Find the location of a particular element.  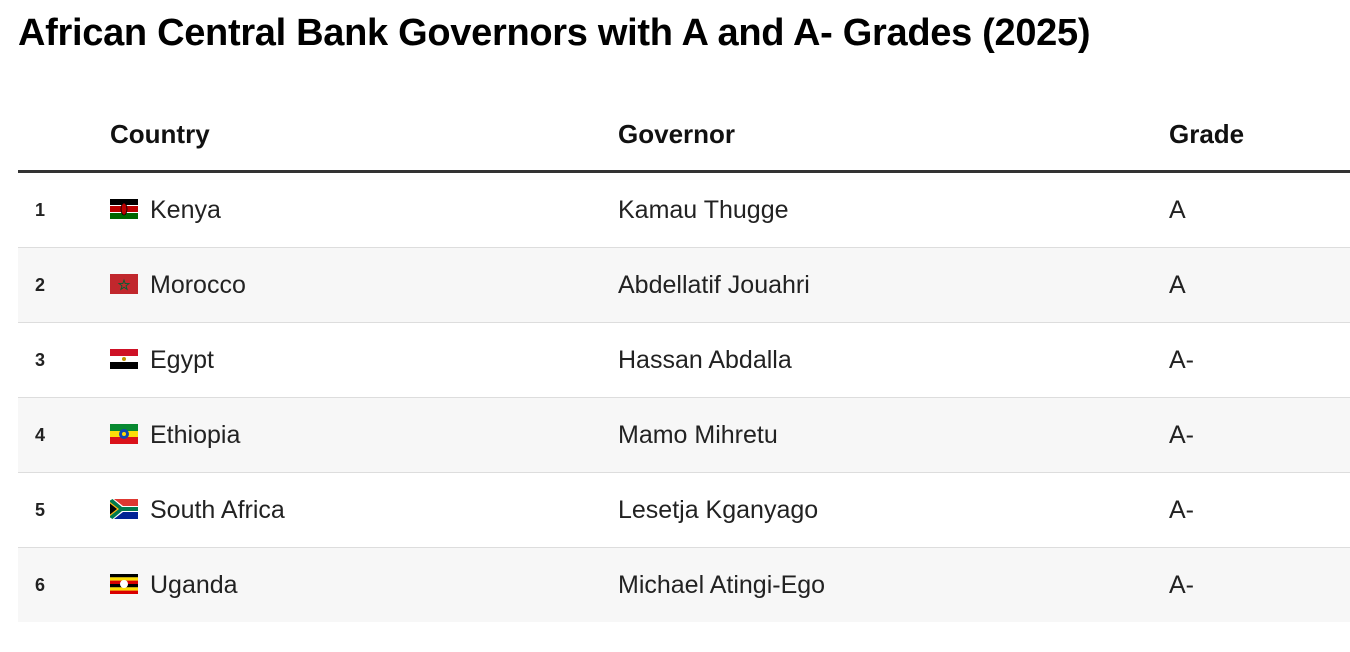

header-cell: Country is located at coordinates (364, 135).